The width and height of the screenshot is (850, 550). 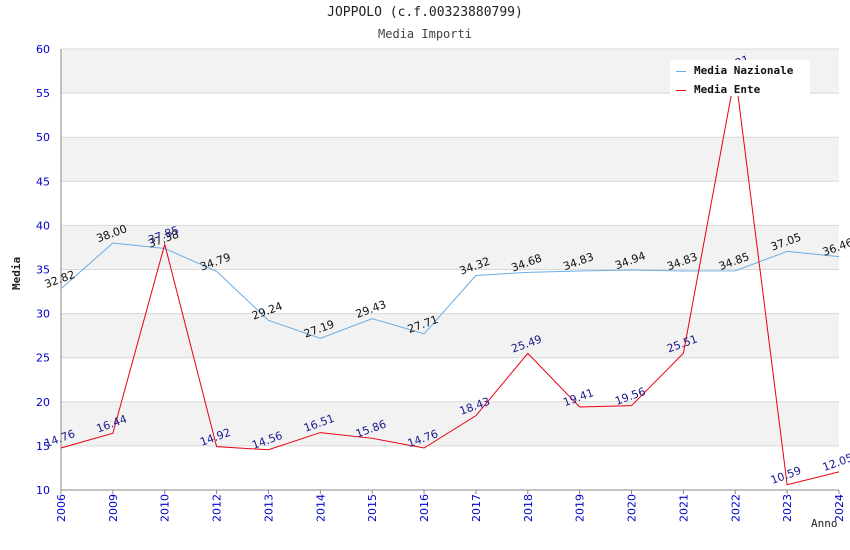 What do you see at coordinates (43, 137) in the screenshot?
I see `y-tick-label: 50` at bounding box center [43, 137].